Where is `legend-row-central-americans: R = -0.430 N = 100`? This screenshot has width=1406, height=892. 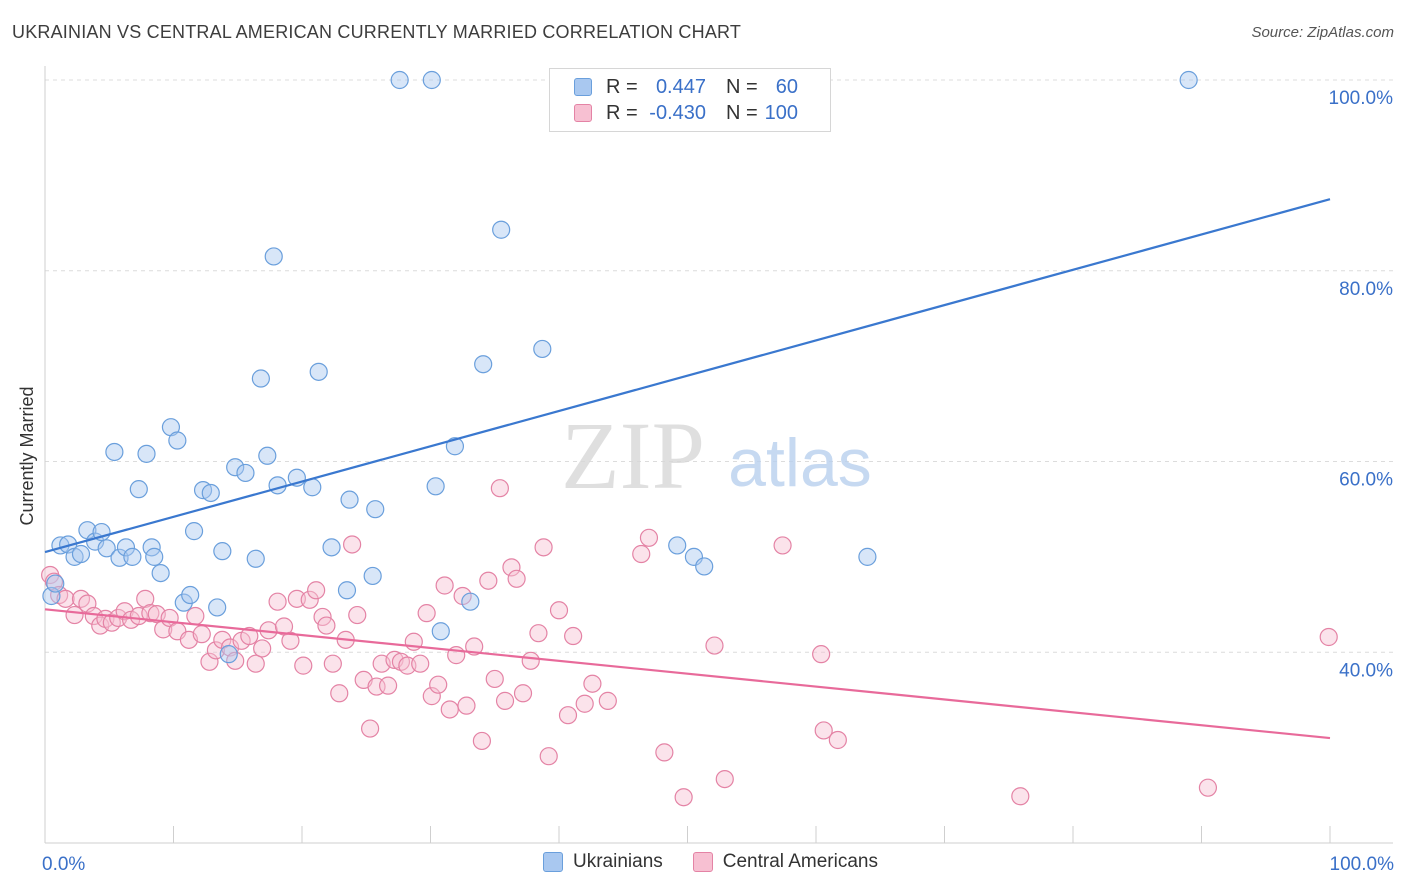
legend-row-central-americans: R = -0.430 N = 100 is located at coordinates (686, 113).